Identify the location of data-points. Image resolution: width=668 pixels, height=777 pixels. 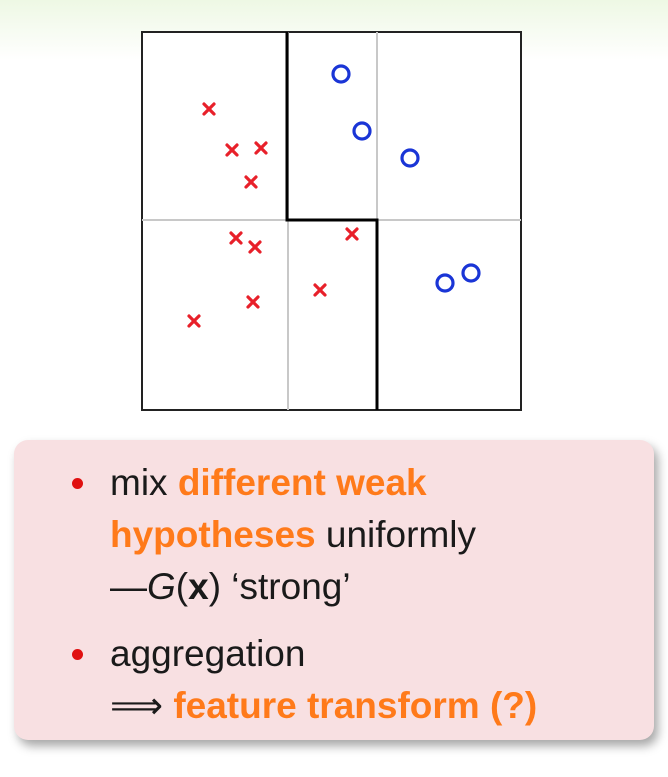
(334, 196).